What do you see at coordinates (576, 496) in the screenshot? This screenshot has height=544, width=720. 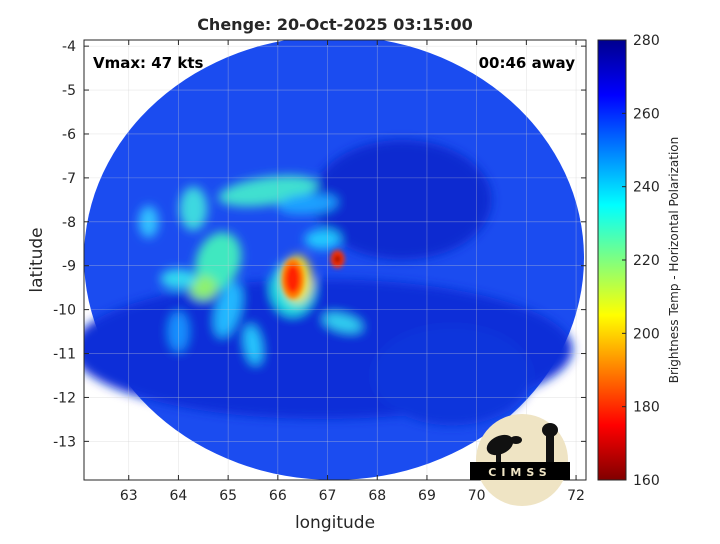 I see `x-tick-label: 72` at bounding box center [576, 496].